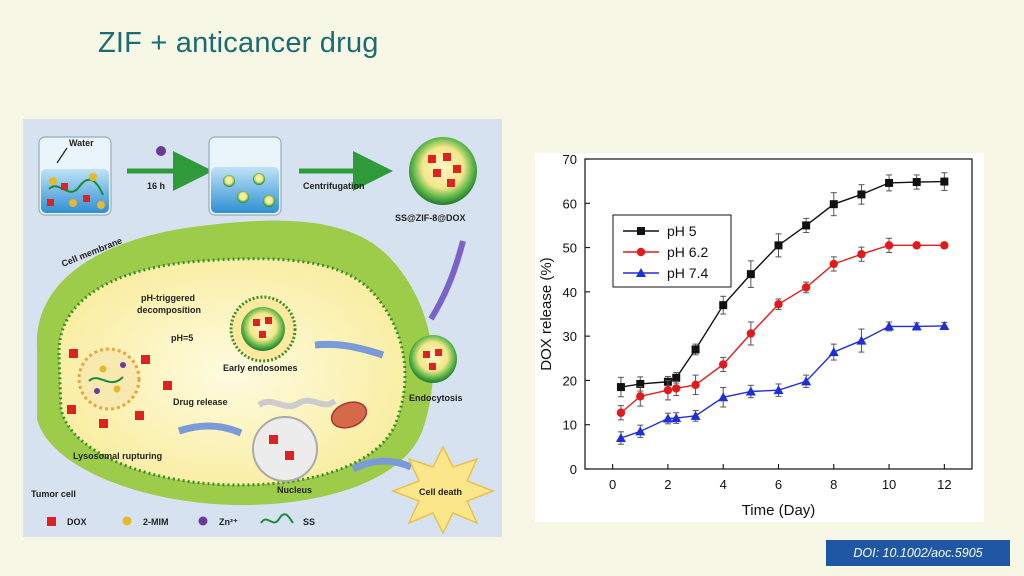  Describe the element at coordinates (612, 484) in the screenshot. I see `x-tick-label: 0` at that location.